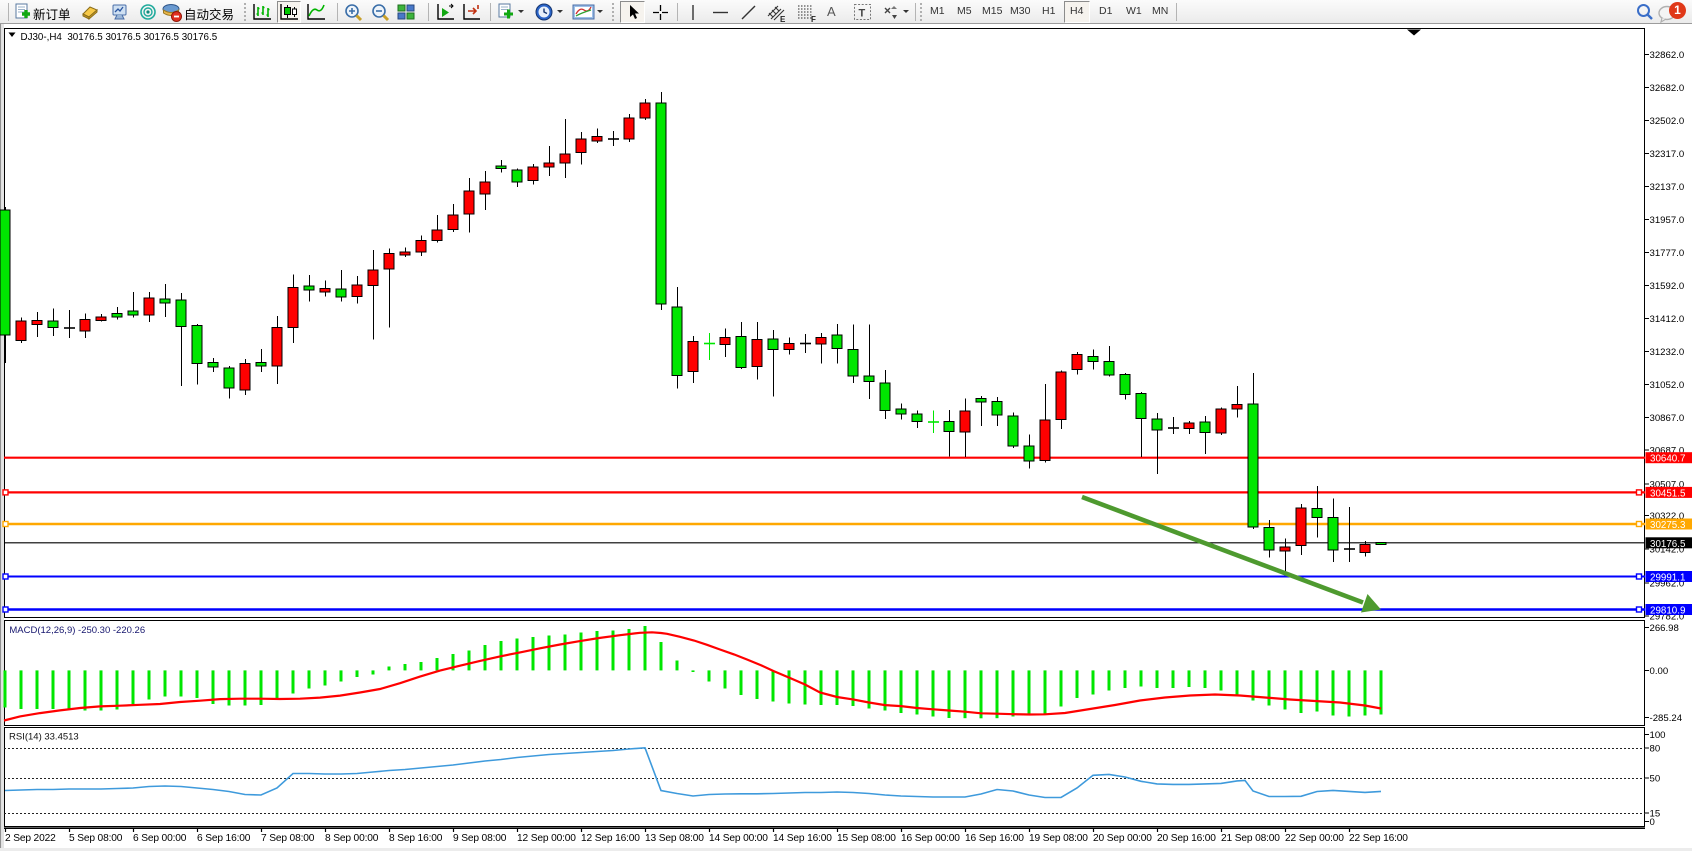 This screenshot has height=851, width=1692. What do you see at coordinates (1667, 385) in the screenshot?
I see `svg-text: 31052.0` at bounding box center [1667, 385].